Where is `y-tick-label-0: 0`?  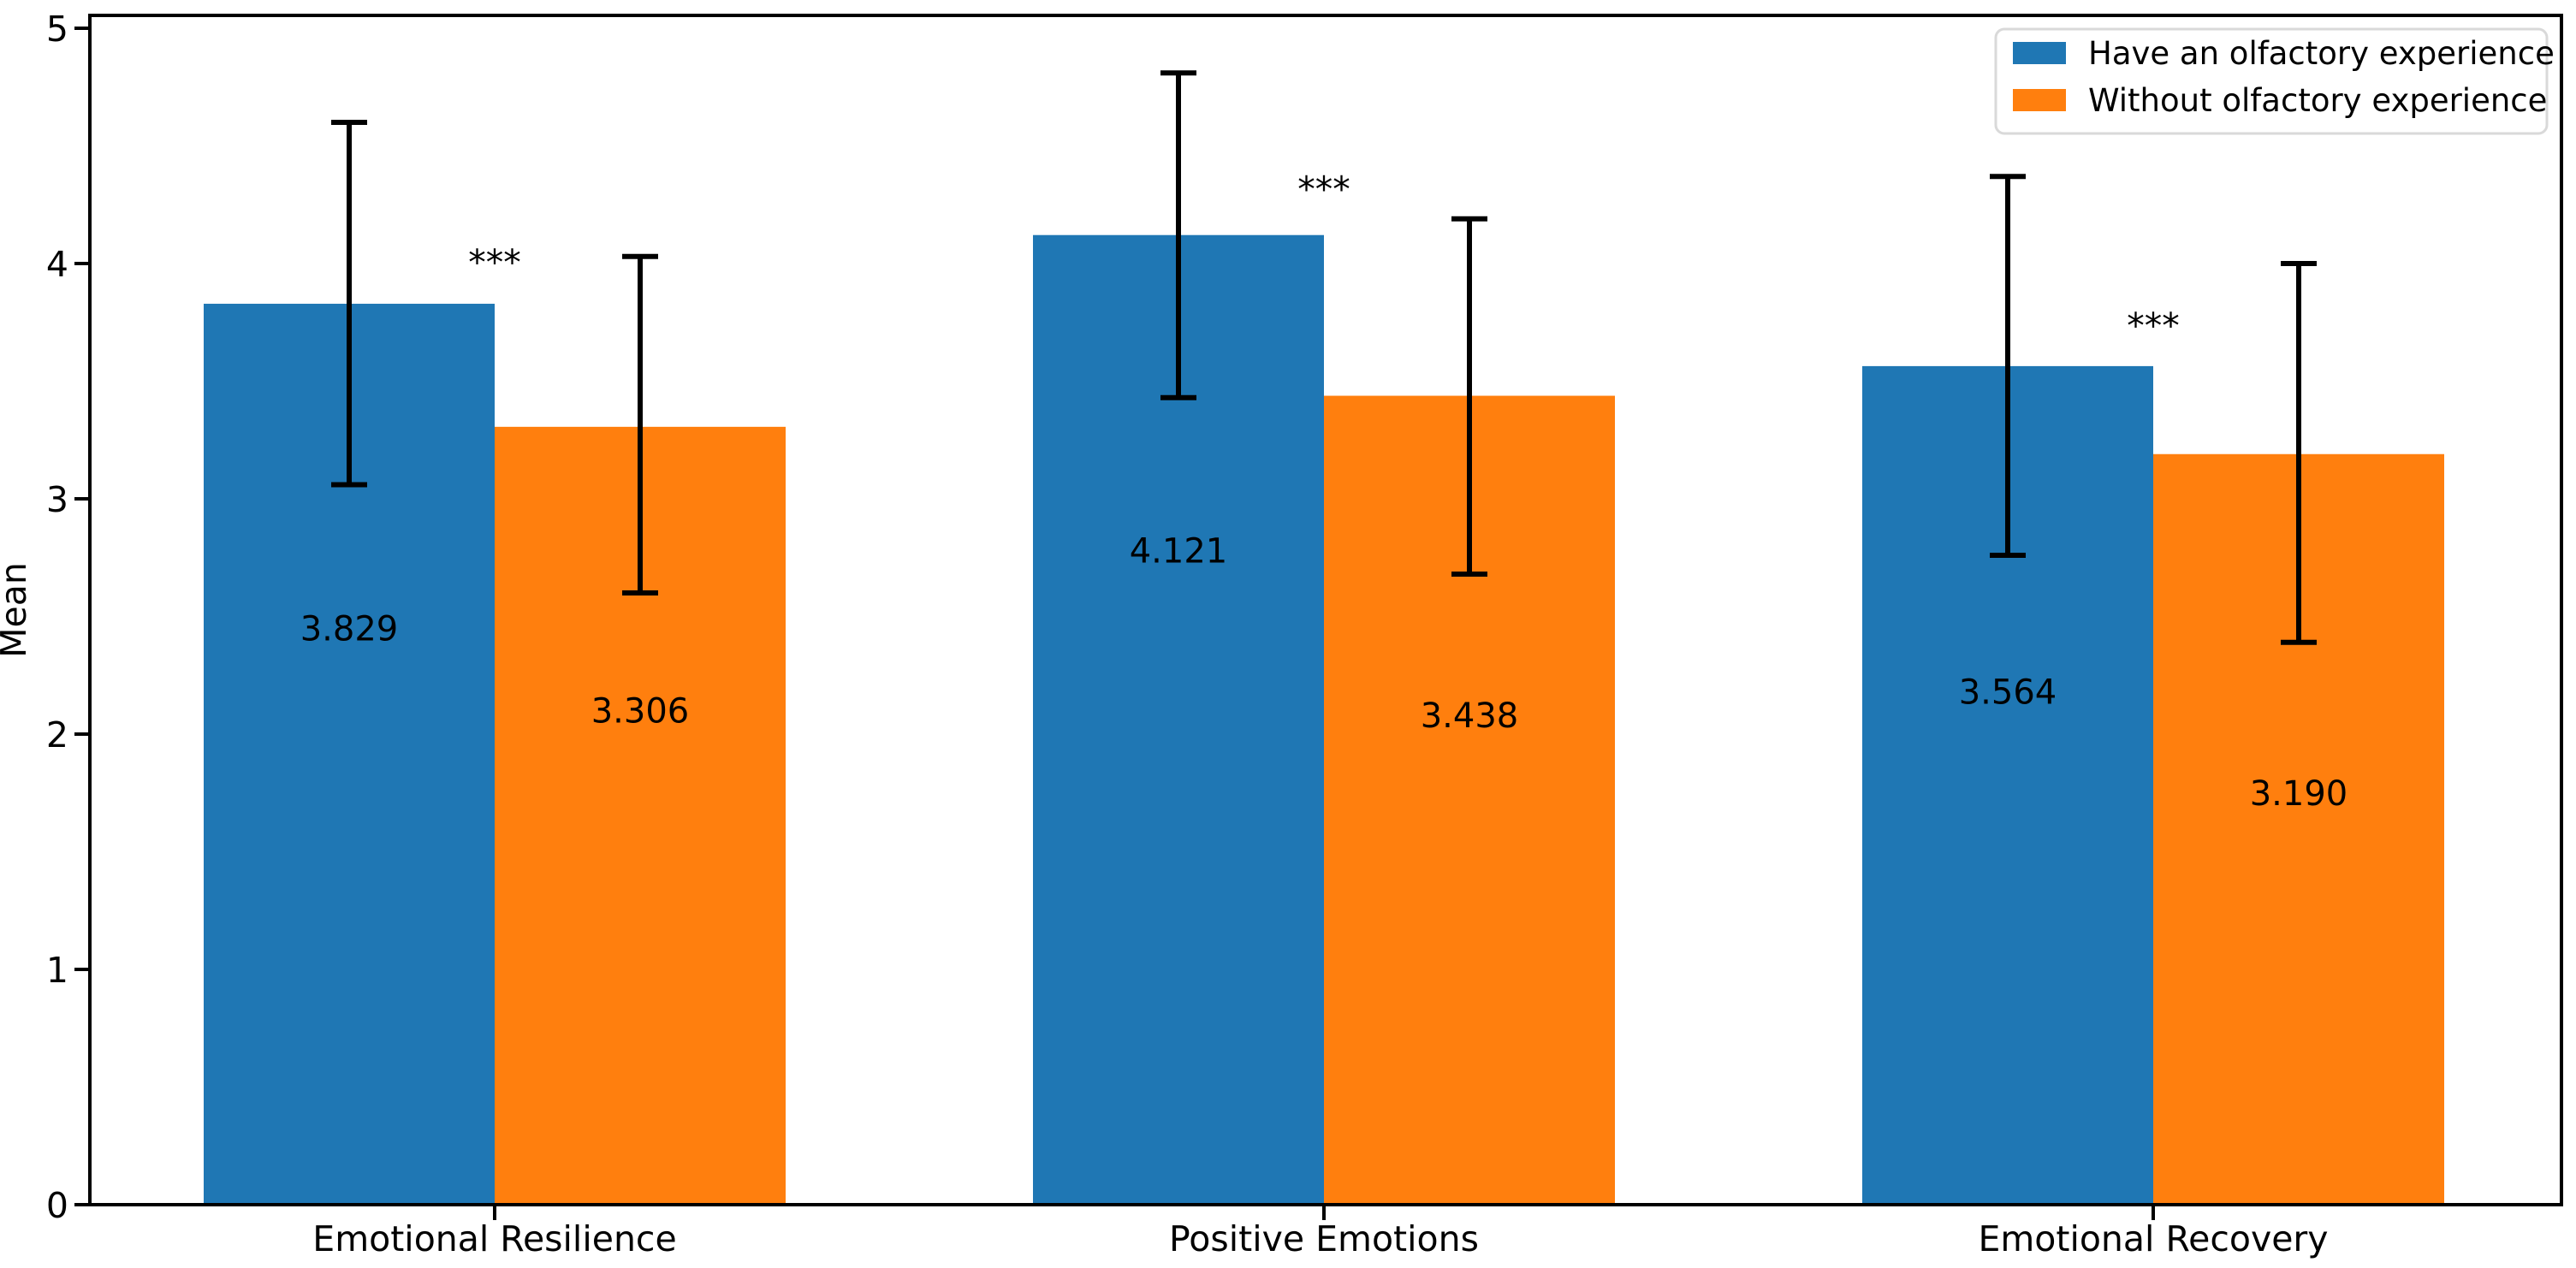
y-tick-label-0: 0 is located at coordinates (57, 1205).